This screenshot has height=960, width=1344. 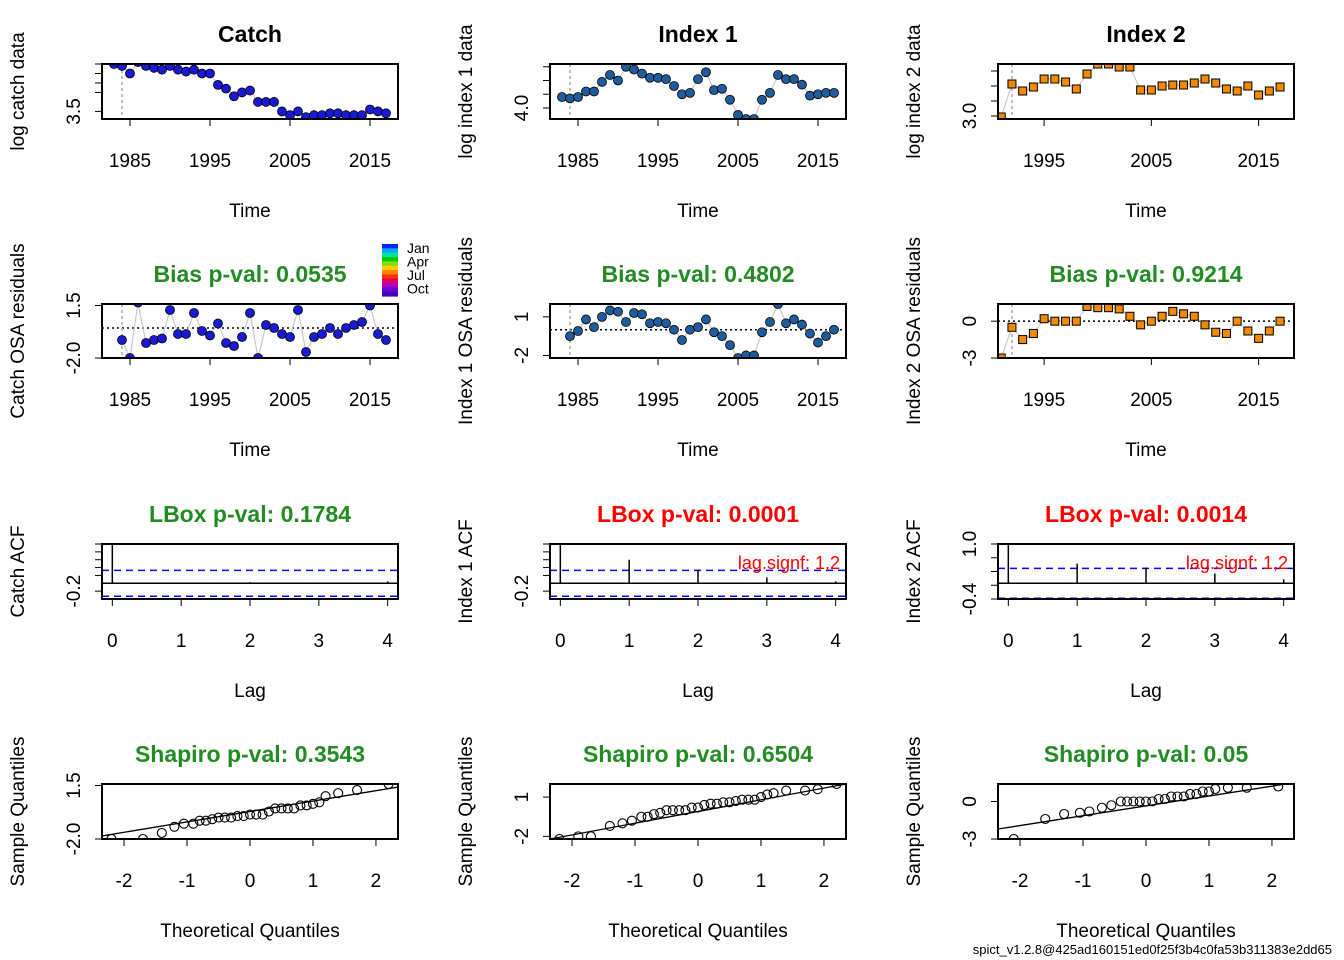 I want to click on y-tick-label: -0.4, so click(x=970, y=598).